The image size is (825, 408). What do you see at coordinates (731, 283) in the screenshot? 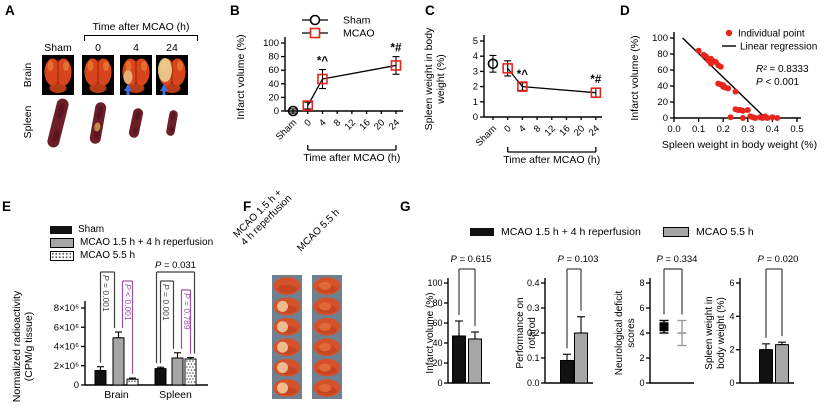
I see `svg-text: 6` at bounding box center [731, 283].